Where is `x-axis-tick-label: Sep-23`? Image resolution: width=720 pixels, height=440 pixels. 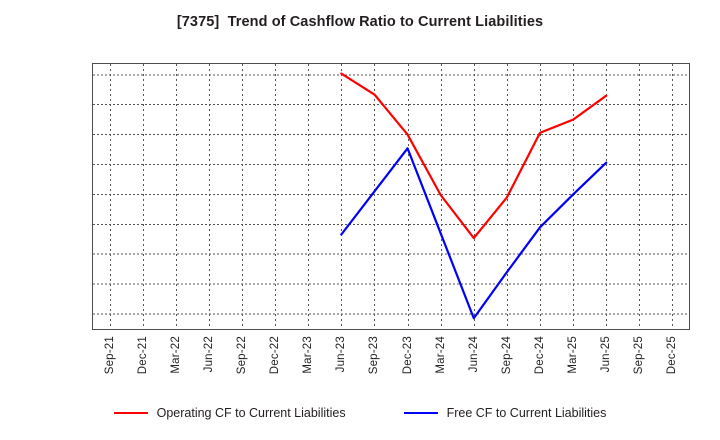 x-axis-tick-label: Sep-23 is located at coordinates (374, 355).